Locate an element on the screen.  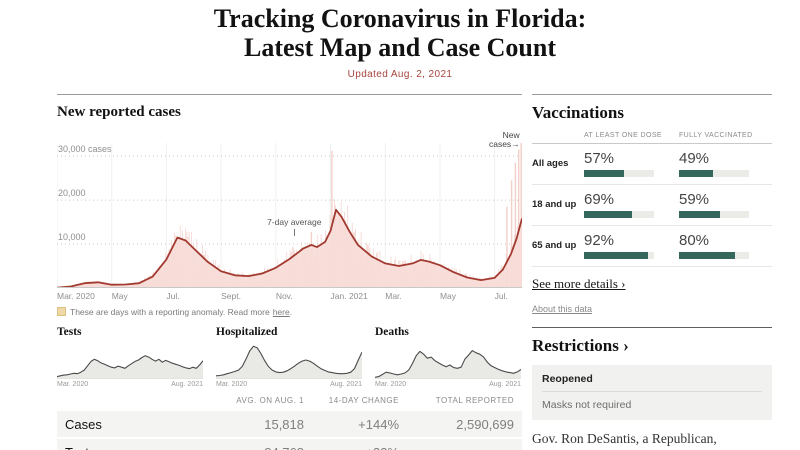
row-avg: 84,768 is located at coordinates (244, 447).